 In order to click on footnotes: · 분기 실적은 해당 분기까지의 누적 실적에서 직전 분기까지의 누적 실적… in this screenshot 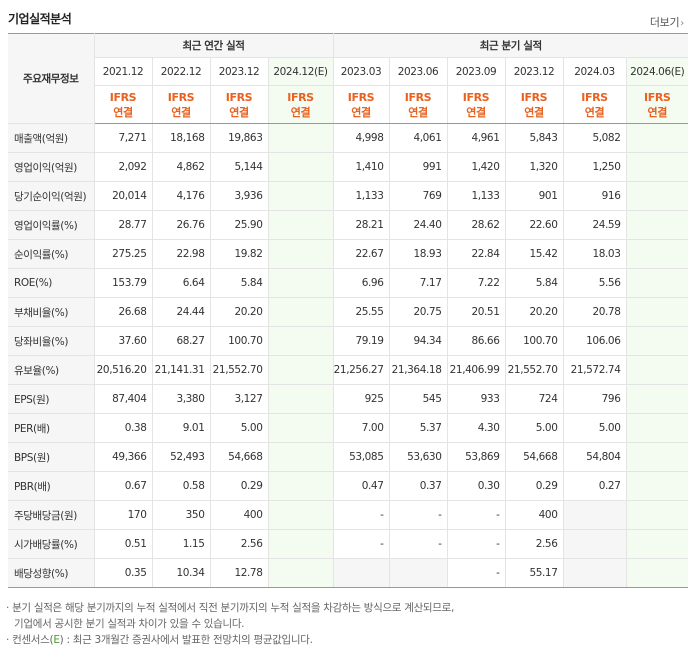, I will do `click(348, 624)`.